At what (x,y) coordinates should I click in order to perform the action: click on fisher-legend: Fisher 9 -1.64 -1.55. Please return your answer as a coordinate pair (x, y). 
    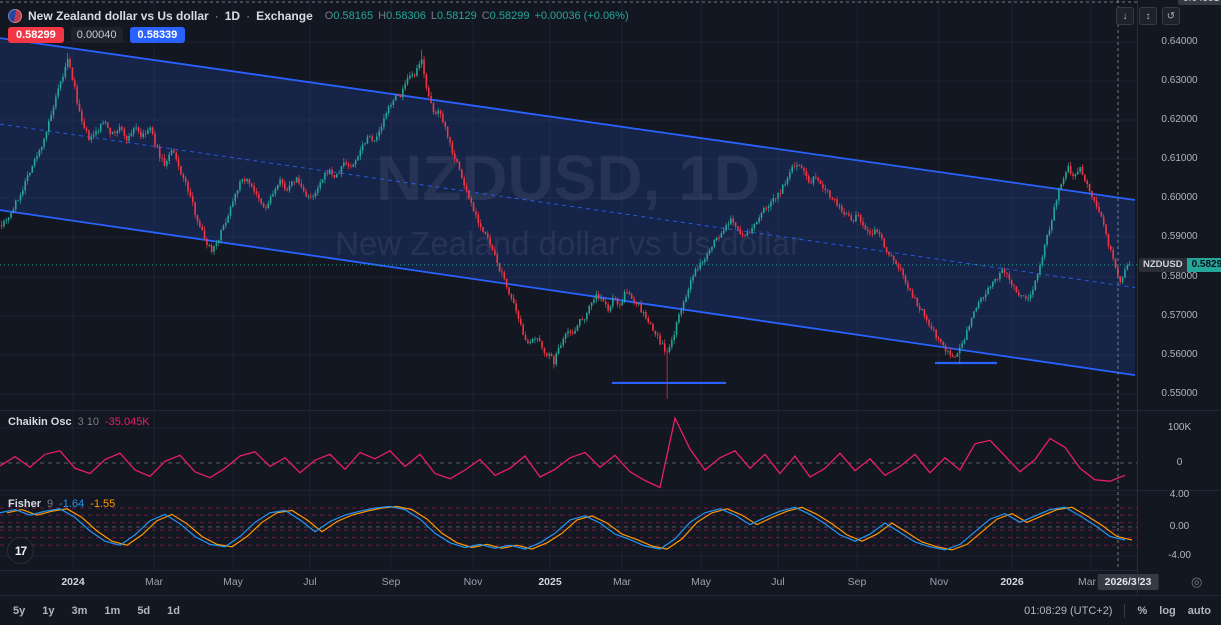
    Looking at the image, I should click on (61, 504).